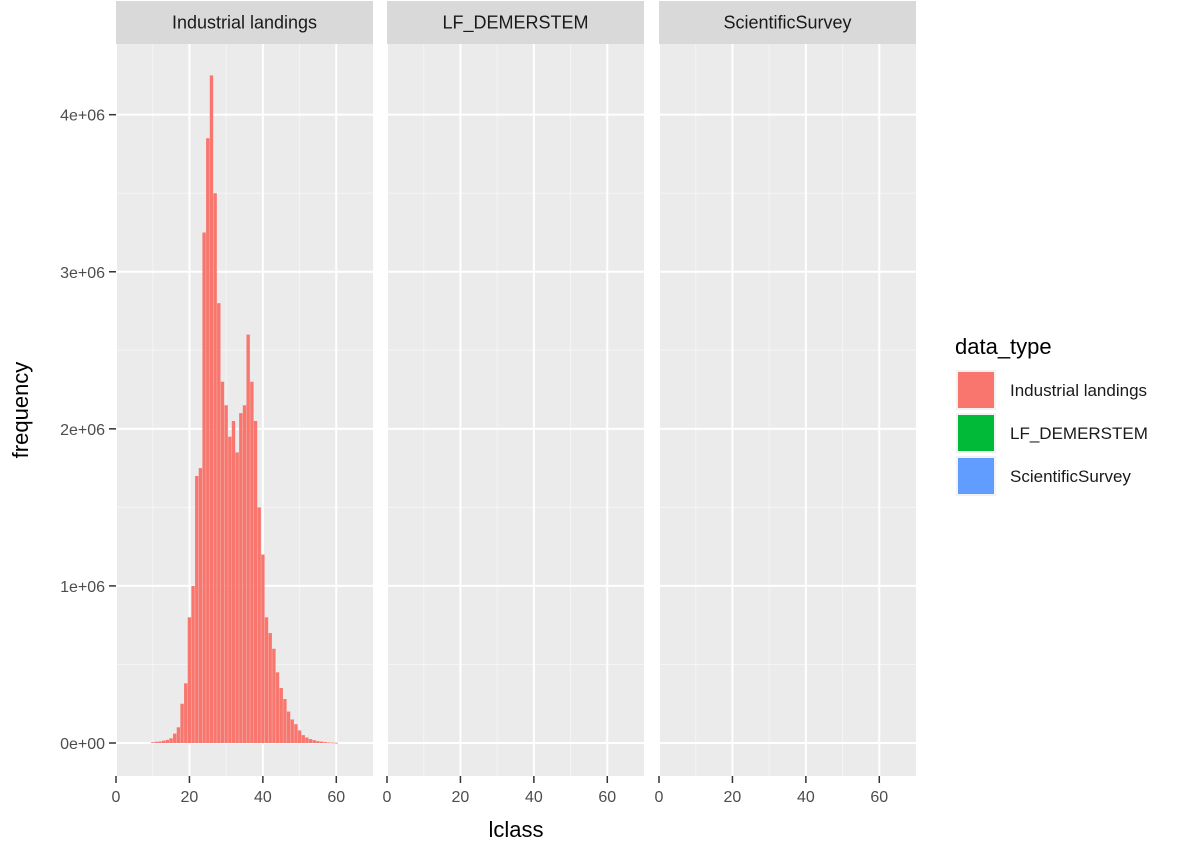 The height and width of the screenshot is (847, 1194). I want to click on legend-entry-label: LF_DEMERSTEM, so click(1079, 433).